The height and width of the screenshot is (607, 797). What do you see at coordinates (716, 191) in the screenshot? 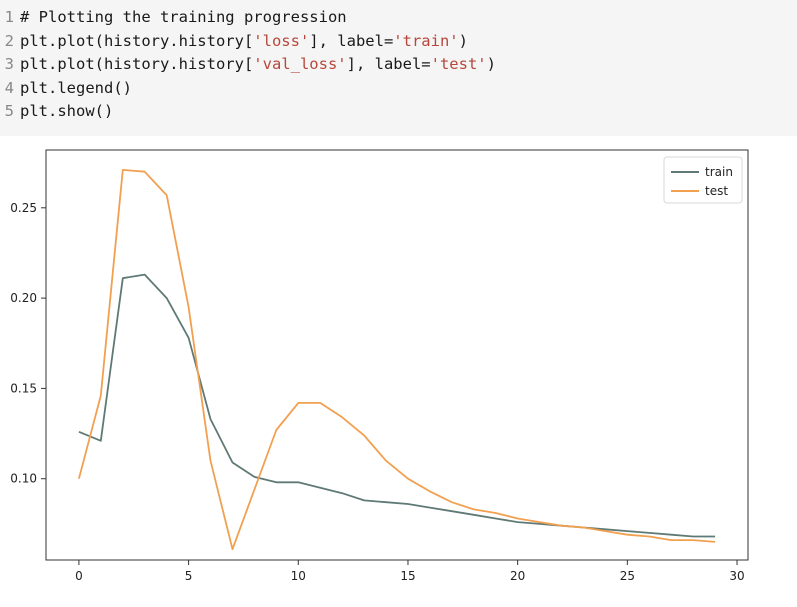
I see `legend-label: test` at bounding box center [716, 191].